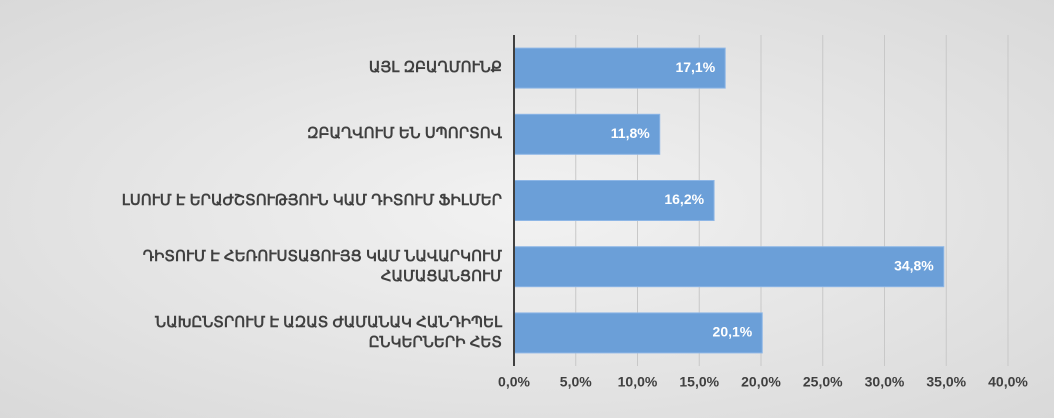  Describe the element at coordinates (699, 382) in the screenshot. I see `x-tick-label: 15,0%` at that location.